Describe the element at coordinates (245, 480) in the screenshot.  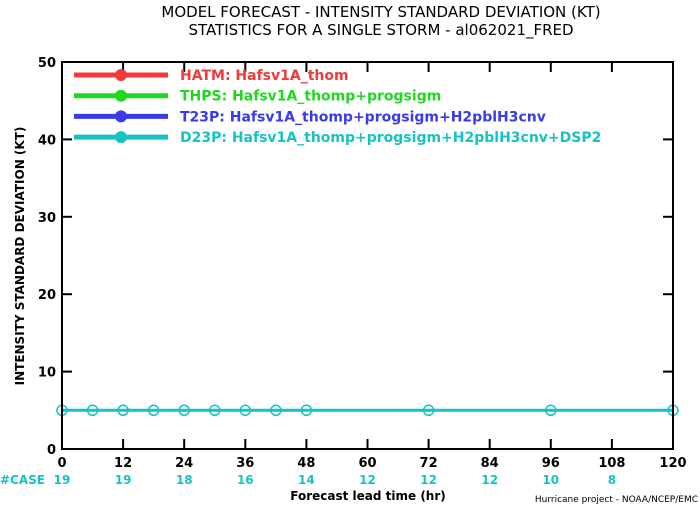
I see `case-count: 16` at that location.